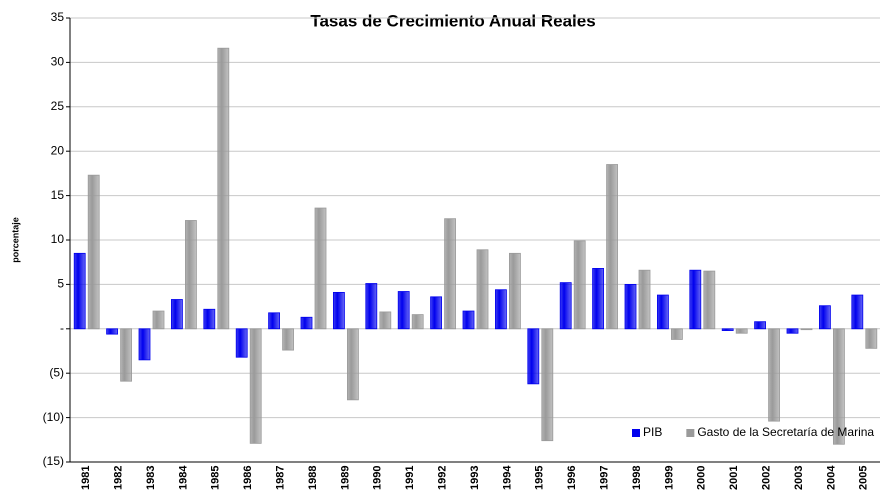 The height and width of the screenshot is (494, 893). I want to click on x-tick-label: 1996, so click(572, 478).